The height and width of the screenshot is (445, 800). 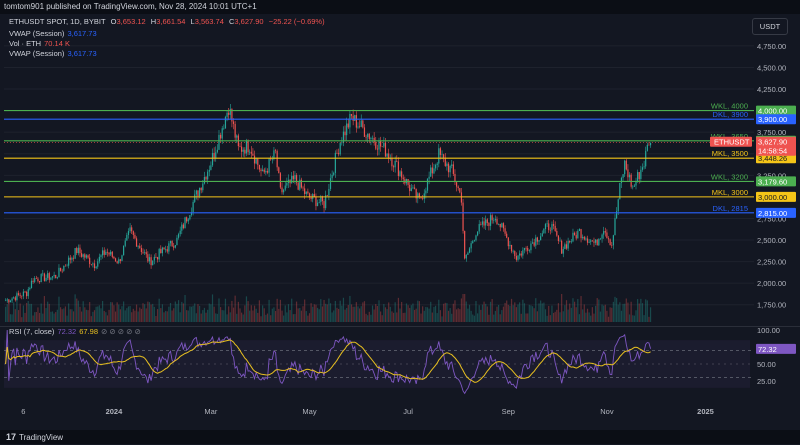 What do you see at coordinates (770, 26) in the screenshot?
I see `currency-button: USDT` at bounding box center [770, 26].